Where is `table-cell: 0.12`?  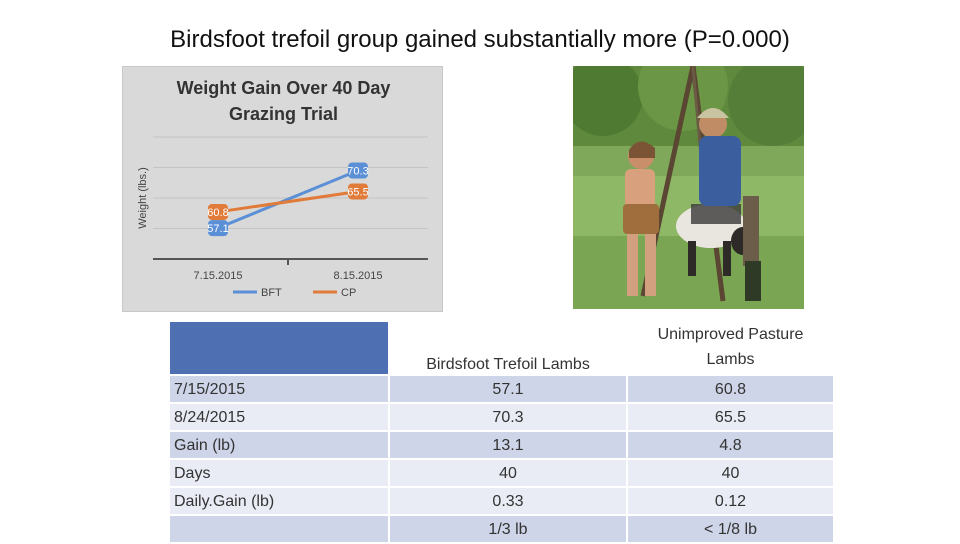
table-cell: 0.12 is located at coordinates (730, 501).